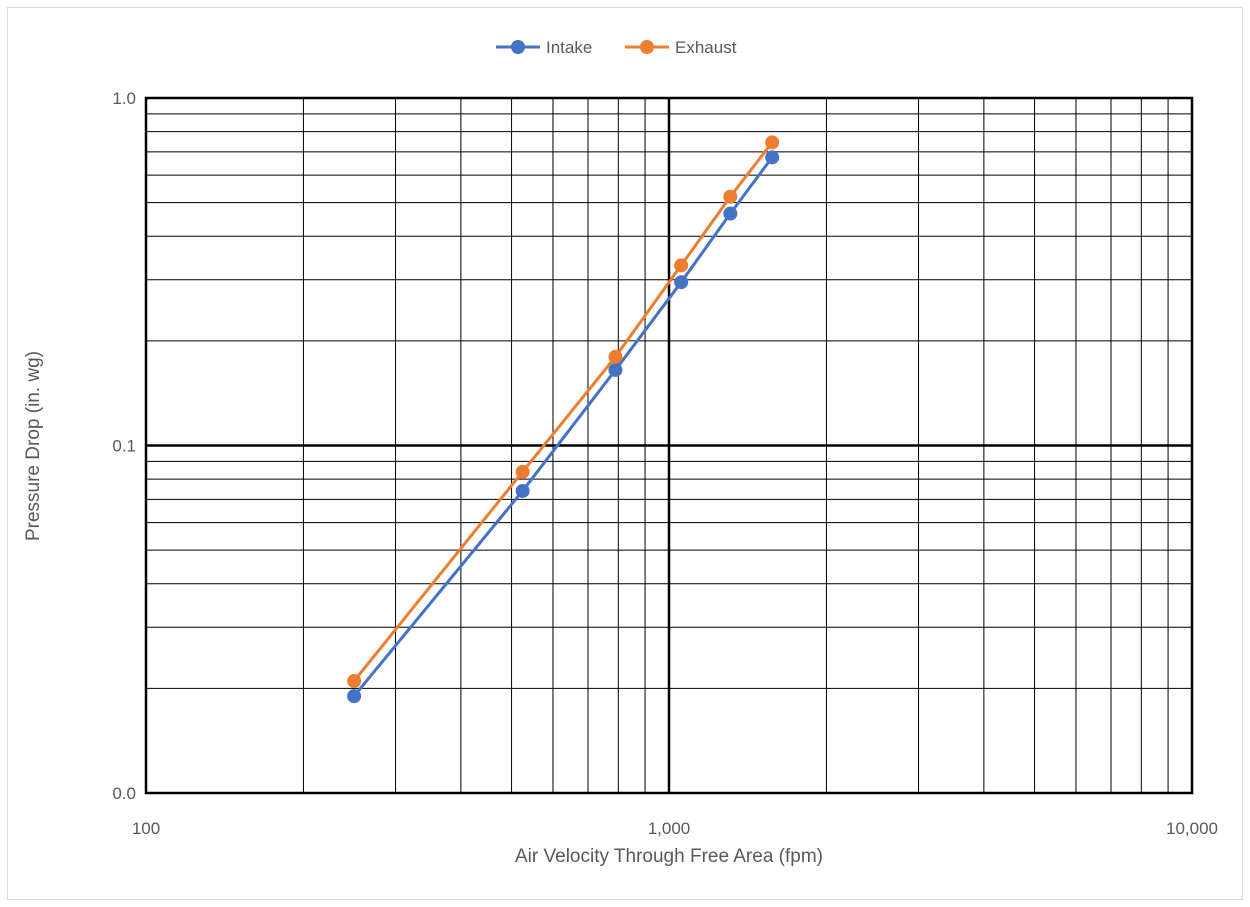  Describe the element at coordinates (669, 828) in the screenshot. I see `x-tick-label: 1,000` at that location.